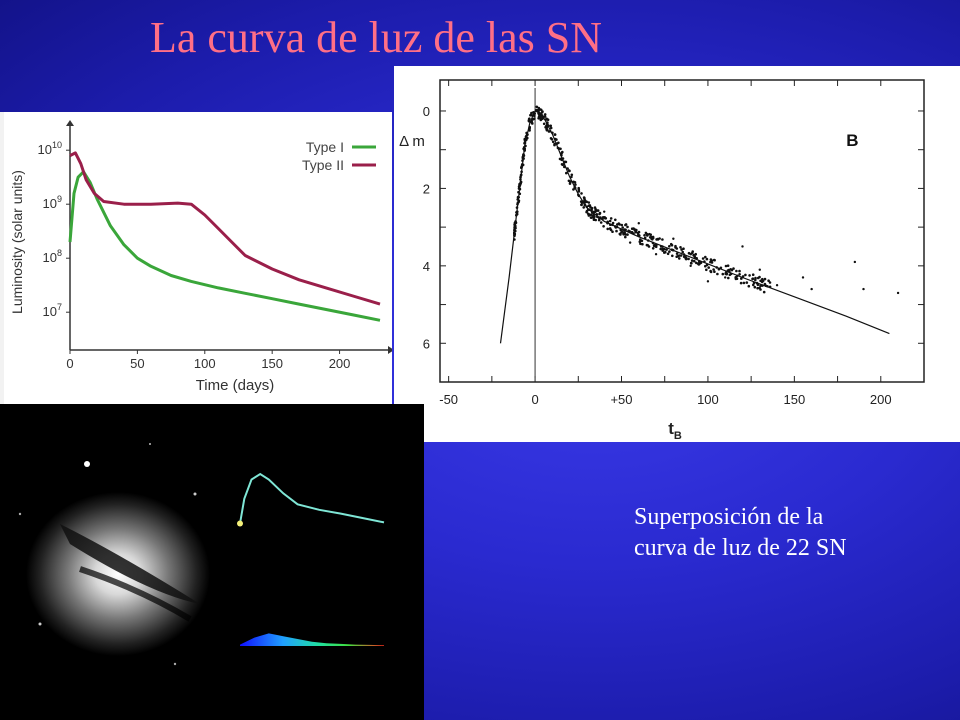 This screenshot has height=720, width=960. I want to click on x-tick-label: 200, so click(881, 399).